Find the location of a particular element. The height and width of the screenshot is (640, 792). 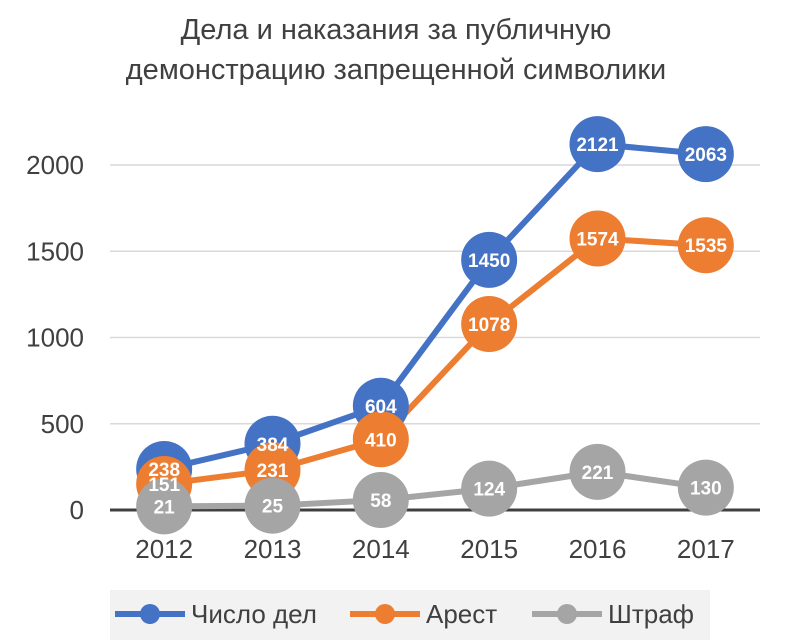

data-label: 384 is located at coordinates (273, 445).